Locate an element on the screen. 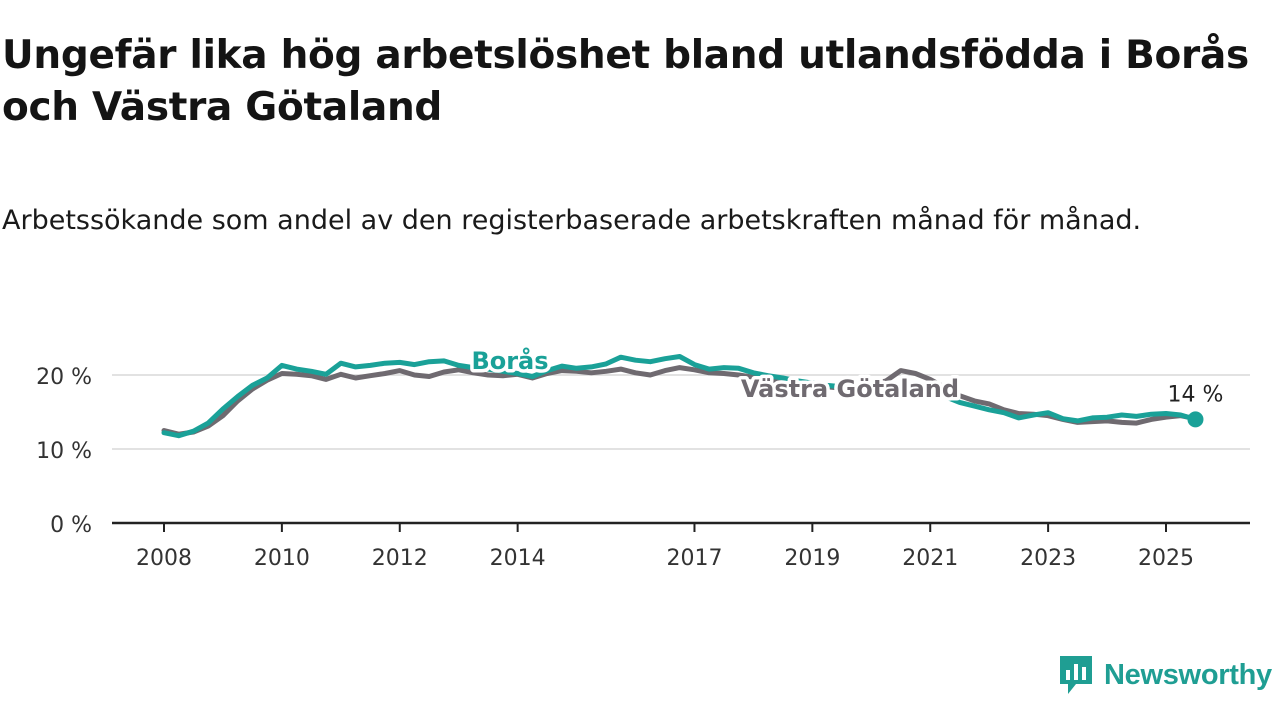  series-label-vastra-gotaland: Västra Götaland is located at coordinates (850, 389).